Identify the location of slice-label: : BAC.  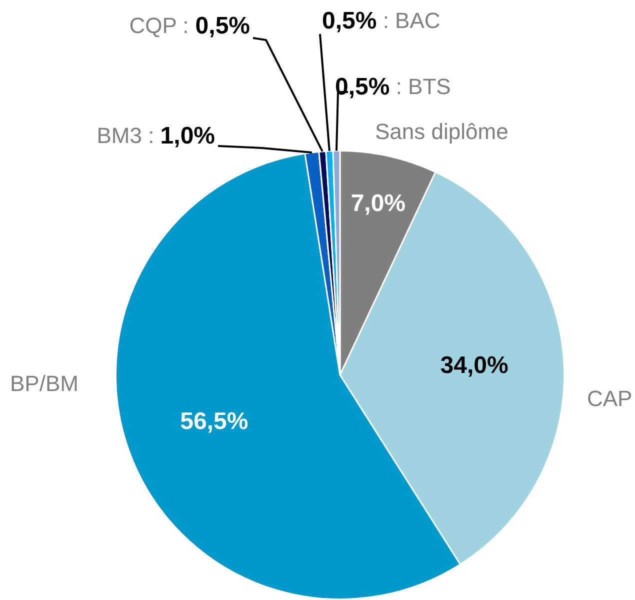
(408, 21).